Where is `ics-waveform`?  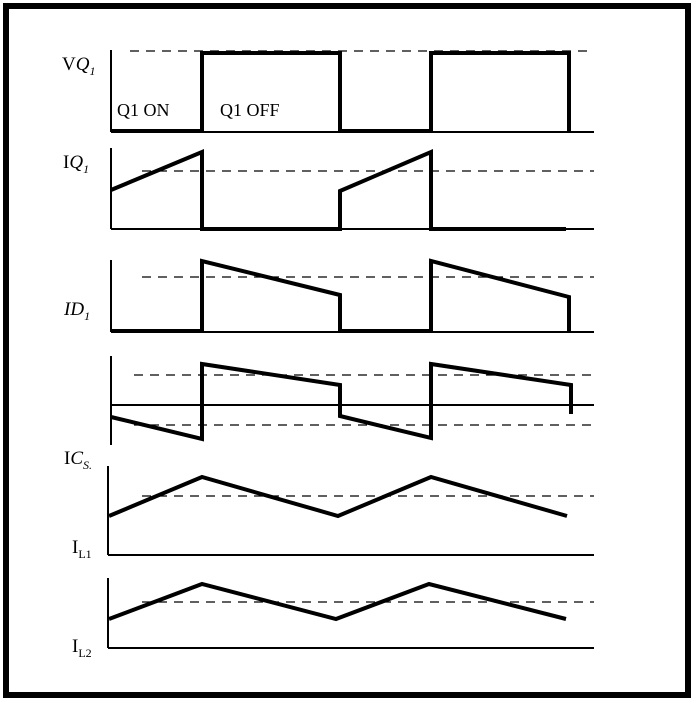 ics-waveform is located at coordinates (341, 401).